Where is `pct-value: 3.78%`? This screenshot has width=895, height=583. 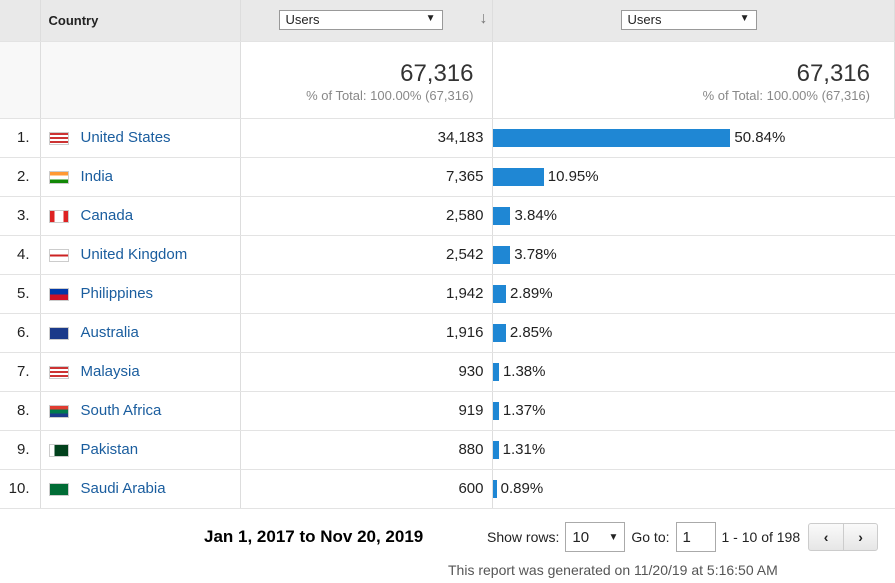
pct-value: 3.78% is located at coordinates (535, 255).